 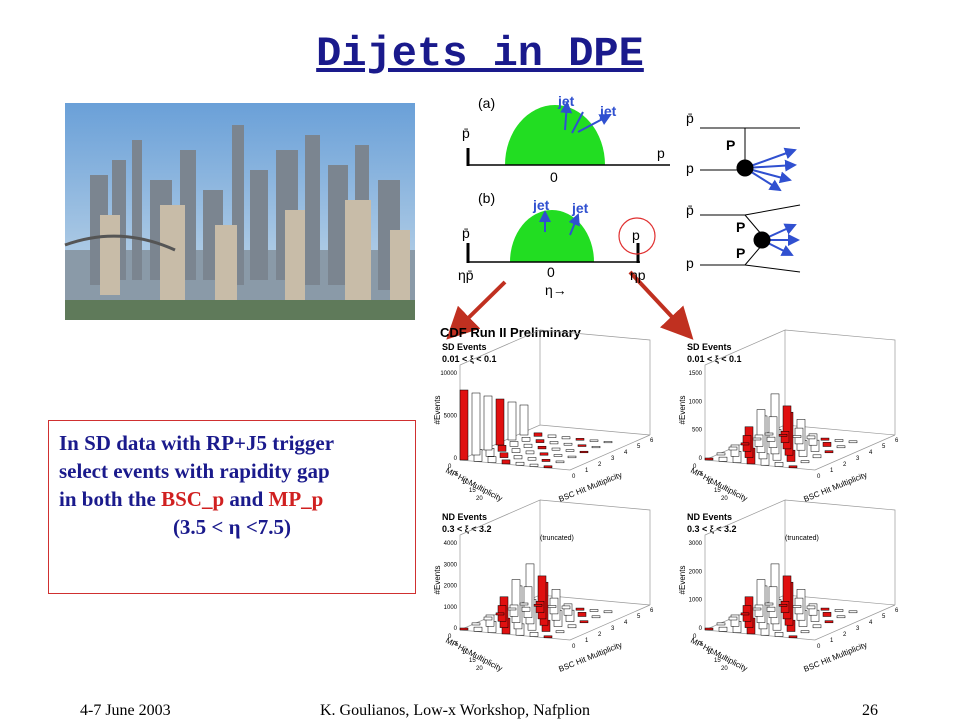 I want to click on y-tick-label: 3000, so click(x=451, y=565).